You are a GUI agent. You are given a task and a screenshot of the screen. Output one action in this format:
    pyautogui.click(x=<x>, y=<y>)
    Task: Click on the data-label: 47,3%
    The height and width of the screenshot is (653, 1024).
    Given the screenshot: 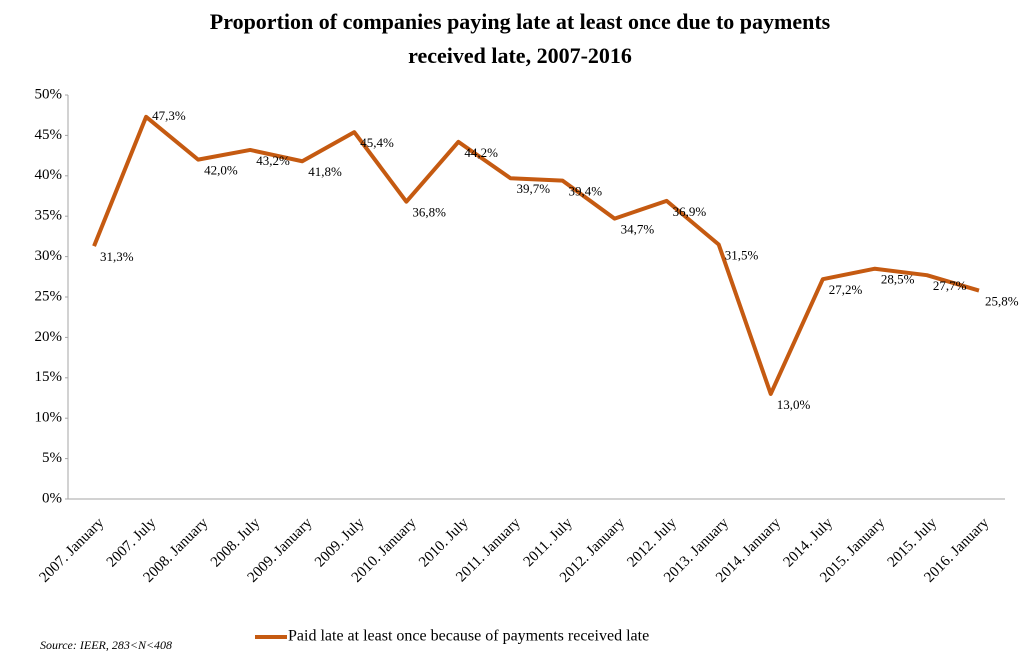 What is the action you would take?
    pyautogui.click(x=169, y=115)
    